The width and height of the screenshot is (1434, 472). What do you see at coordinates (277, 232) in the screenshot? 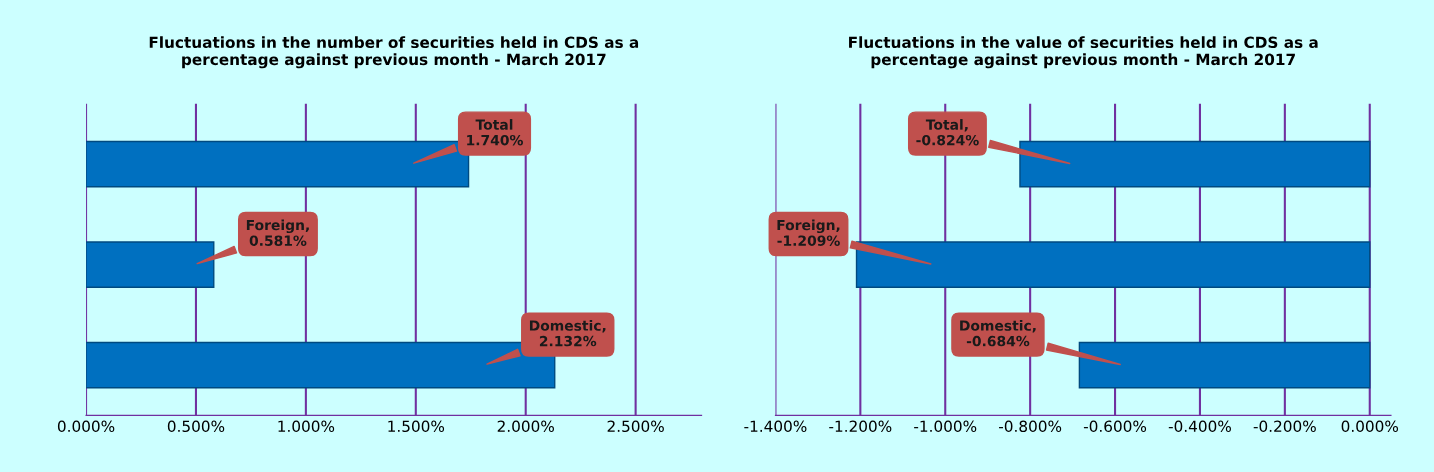
I see `data-label: Foreign, 0.581%` at bounding box center [277, 232].